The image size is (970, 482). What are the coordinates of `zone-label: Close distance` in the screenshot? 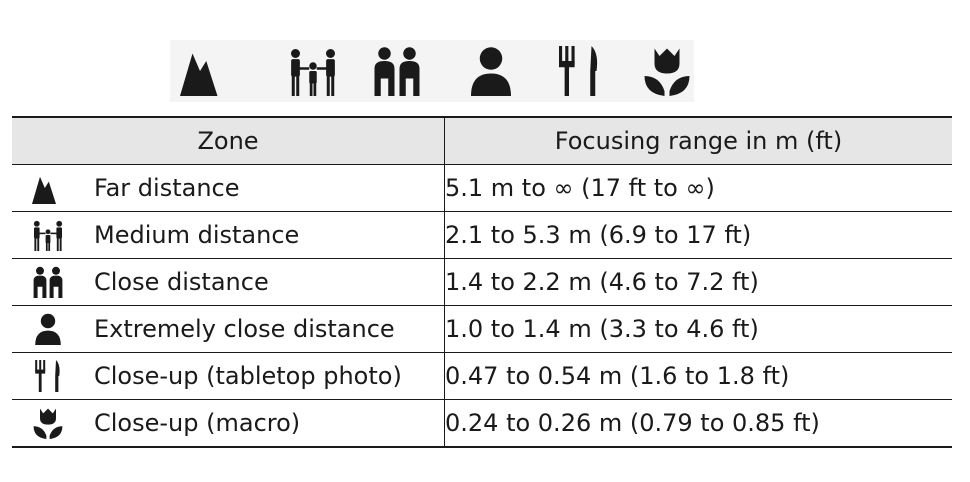 It's located at (181, 282).